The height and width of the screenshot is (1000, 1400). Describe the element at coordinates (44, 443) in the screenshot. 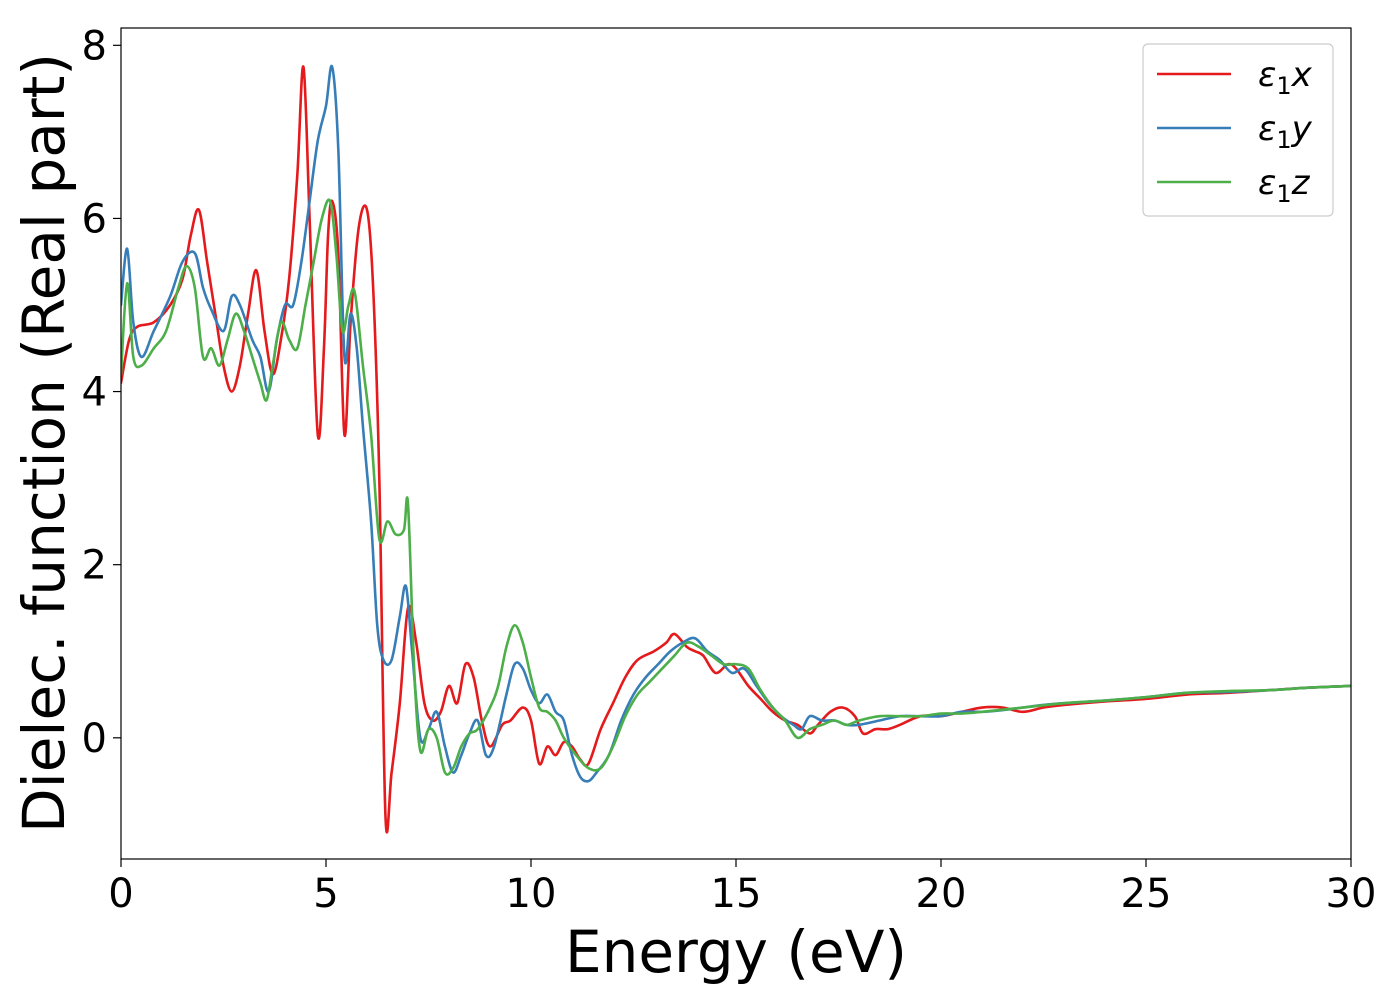

I see `y-axis-title: Dielec. function (Real part)` at that location.